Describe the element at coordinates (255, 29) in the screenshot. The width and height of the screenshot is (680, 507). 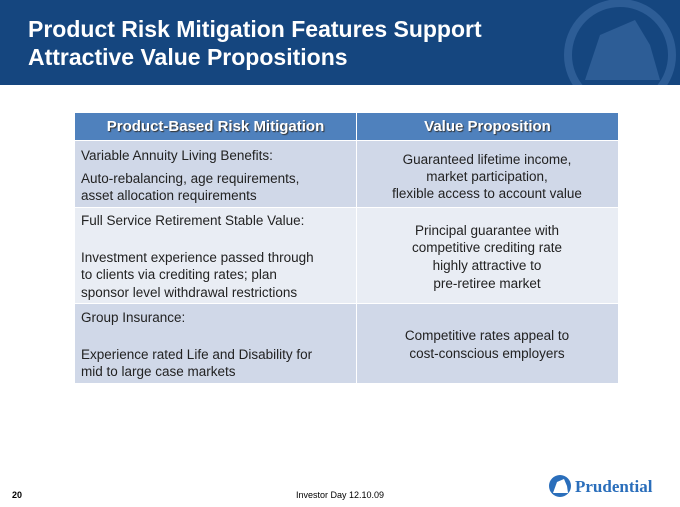
I see `title: Product Risk Mitigation Features Support` at that location.